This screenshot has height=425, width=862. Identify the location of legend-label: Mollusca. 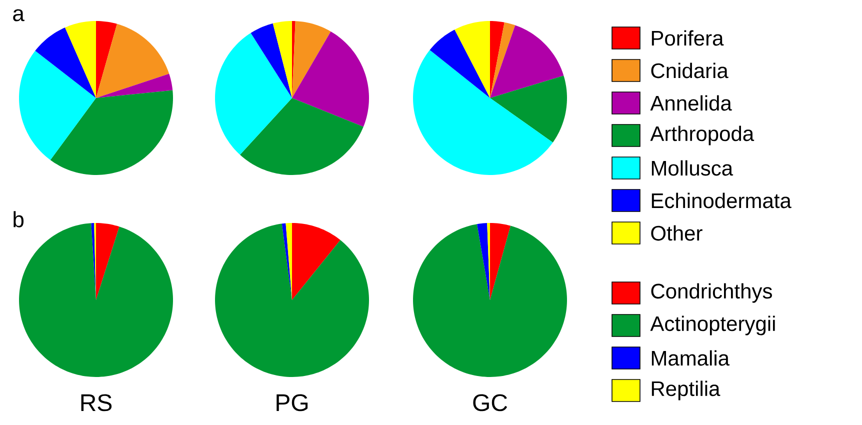
(693, 168).